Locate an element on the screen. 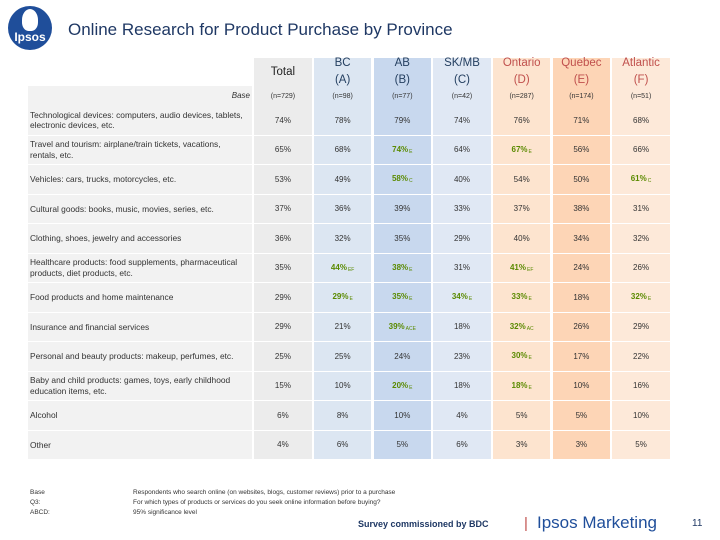 Image resolution: width=720 pixels, height=540 pixels. cell-value: 66% is located at coordinates (641, 150).